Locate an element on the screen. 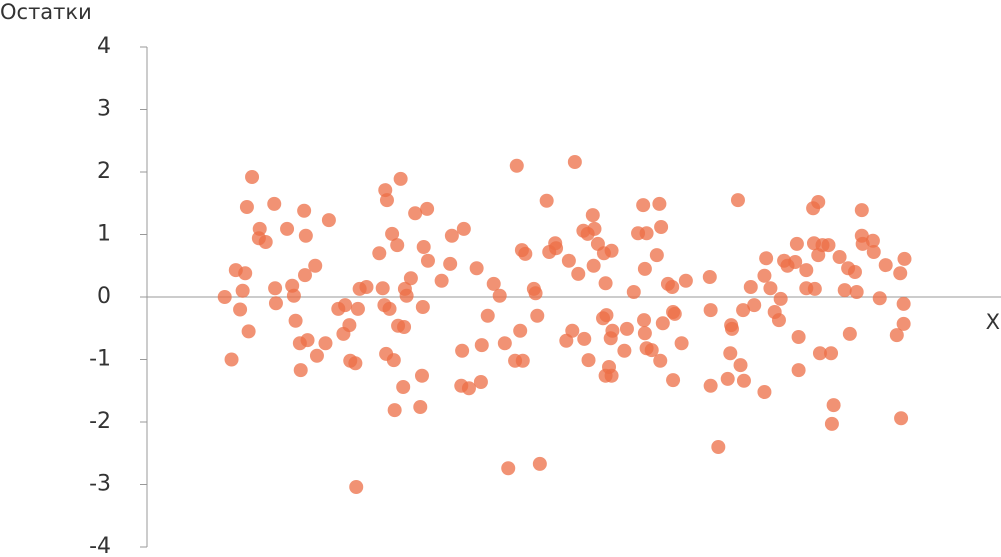 This screenshot has width=1001, height=557. x-axis-label: X is located at coordinates (993, 322).